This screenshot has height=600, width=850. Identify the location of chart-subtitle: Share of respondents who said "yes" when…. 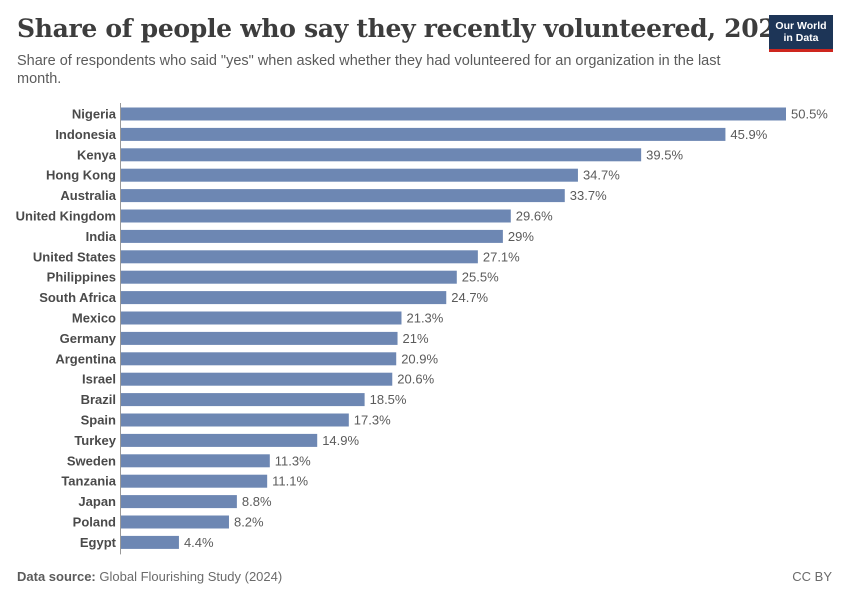
(369, 70).